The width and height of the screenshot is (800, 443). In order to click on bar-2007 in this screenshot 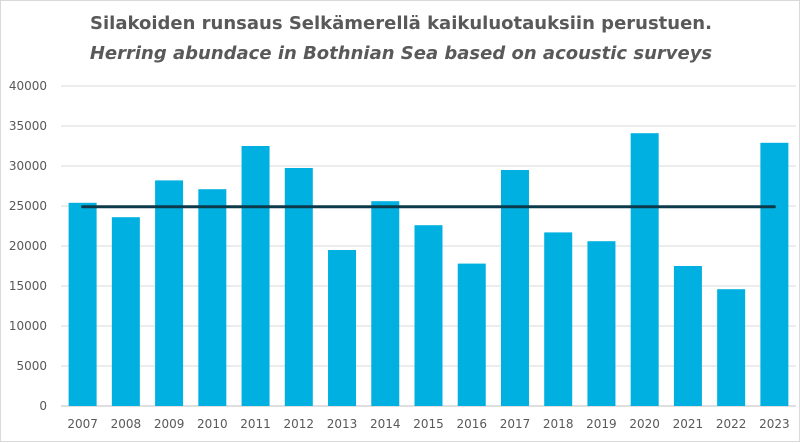, I will do `click(82, 304)`.